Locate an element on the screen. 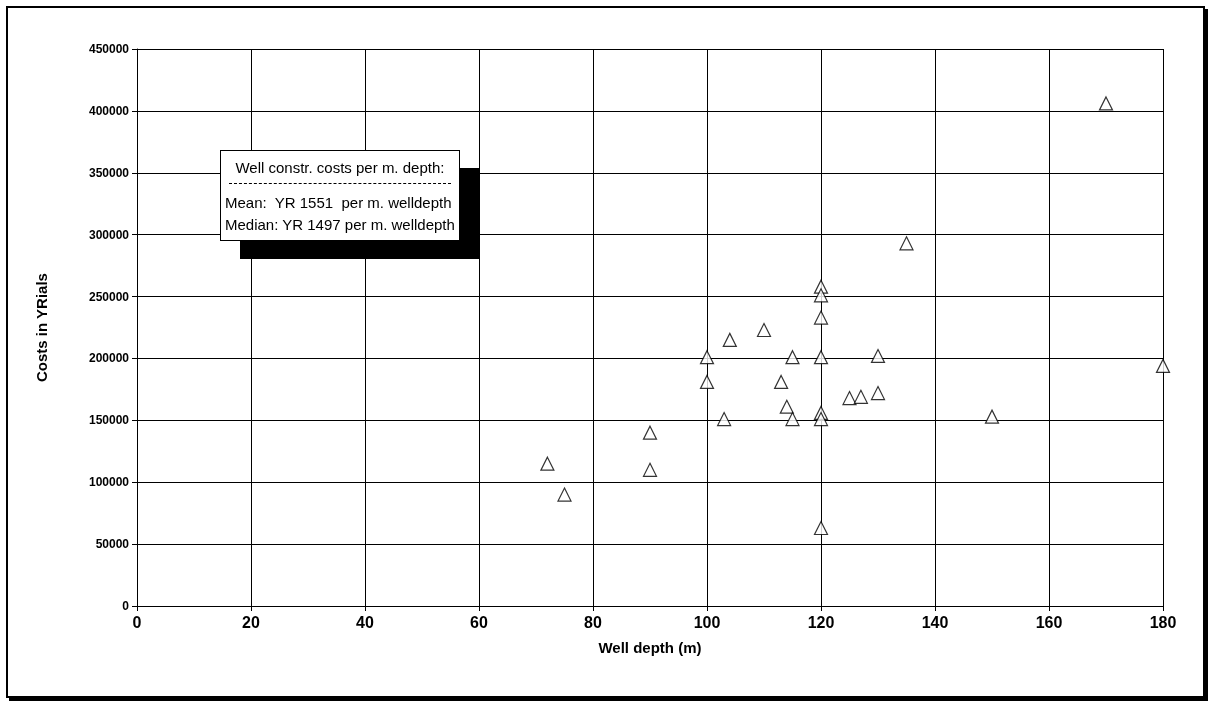  x-tick-label: 140 is located at coordinates (935, 622).